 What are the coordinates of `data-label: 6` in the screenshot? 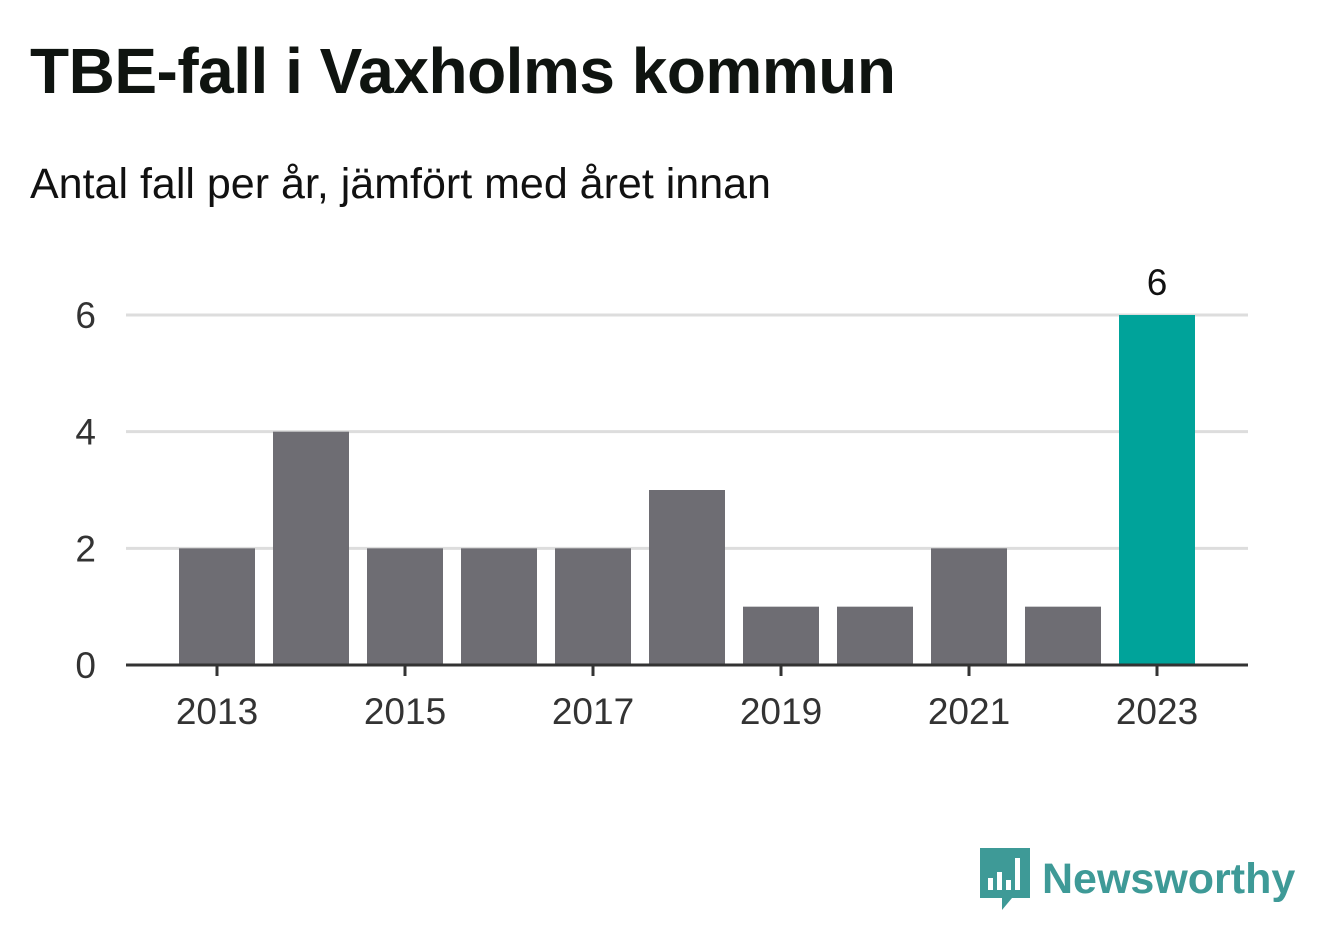 It's located at (1157, 282).